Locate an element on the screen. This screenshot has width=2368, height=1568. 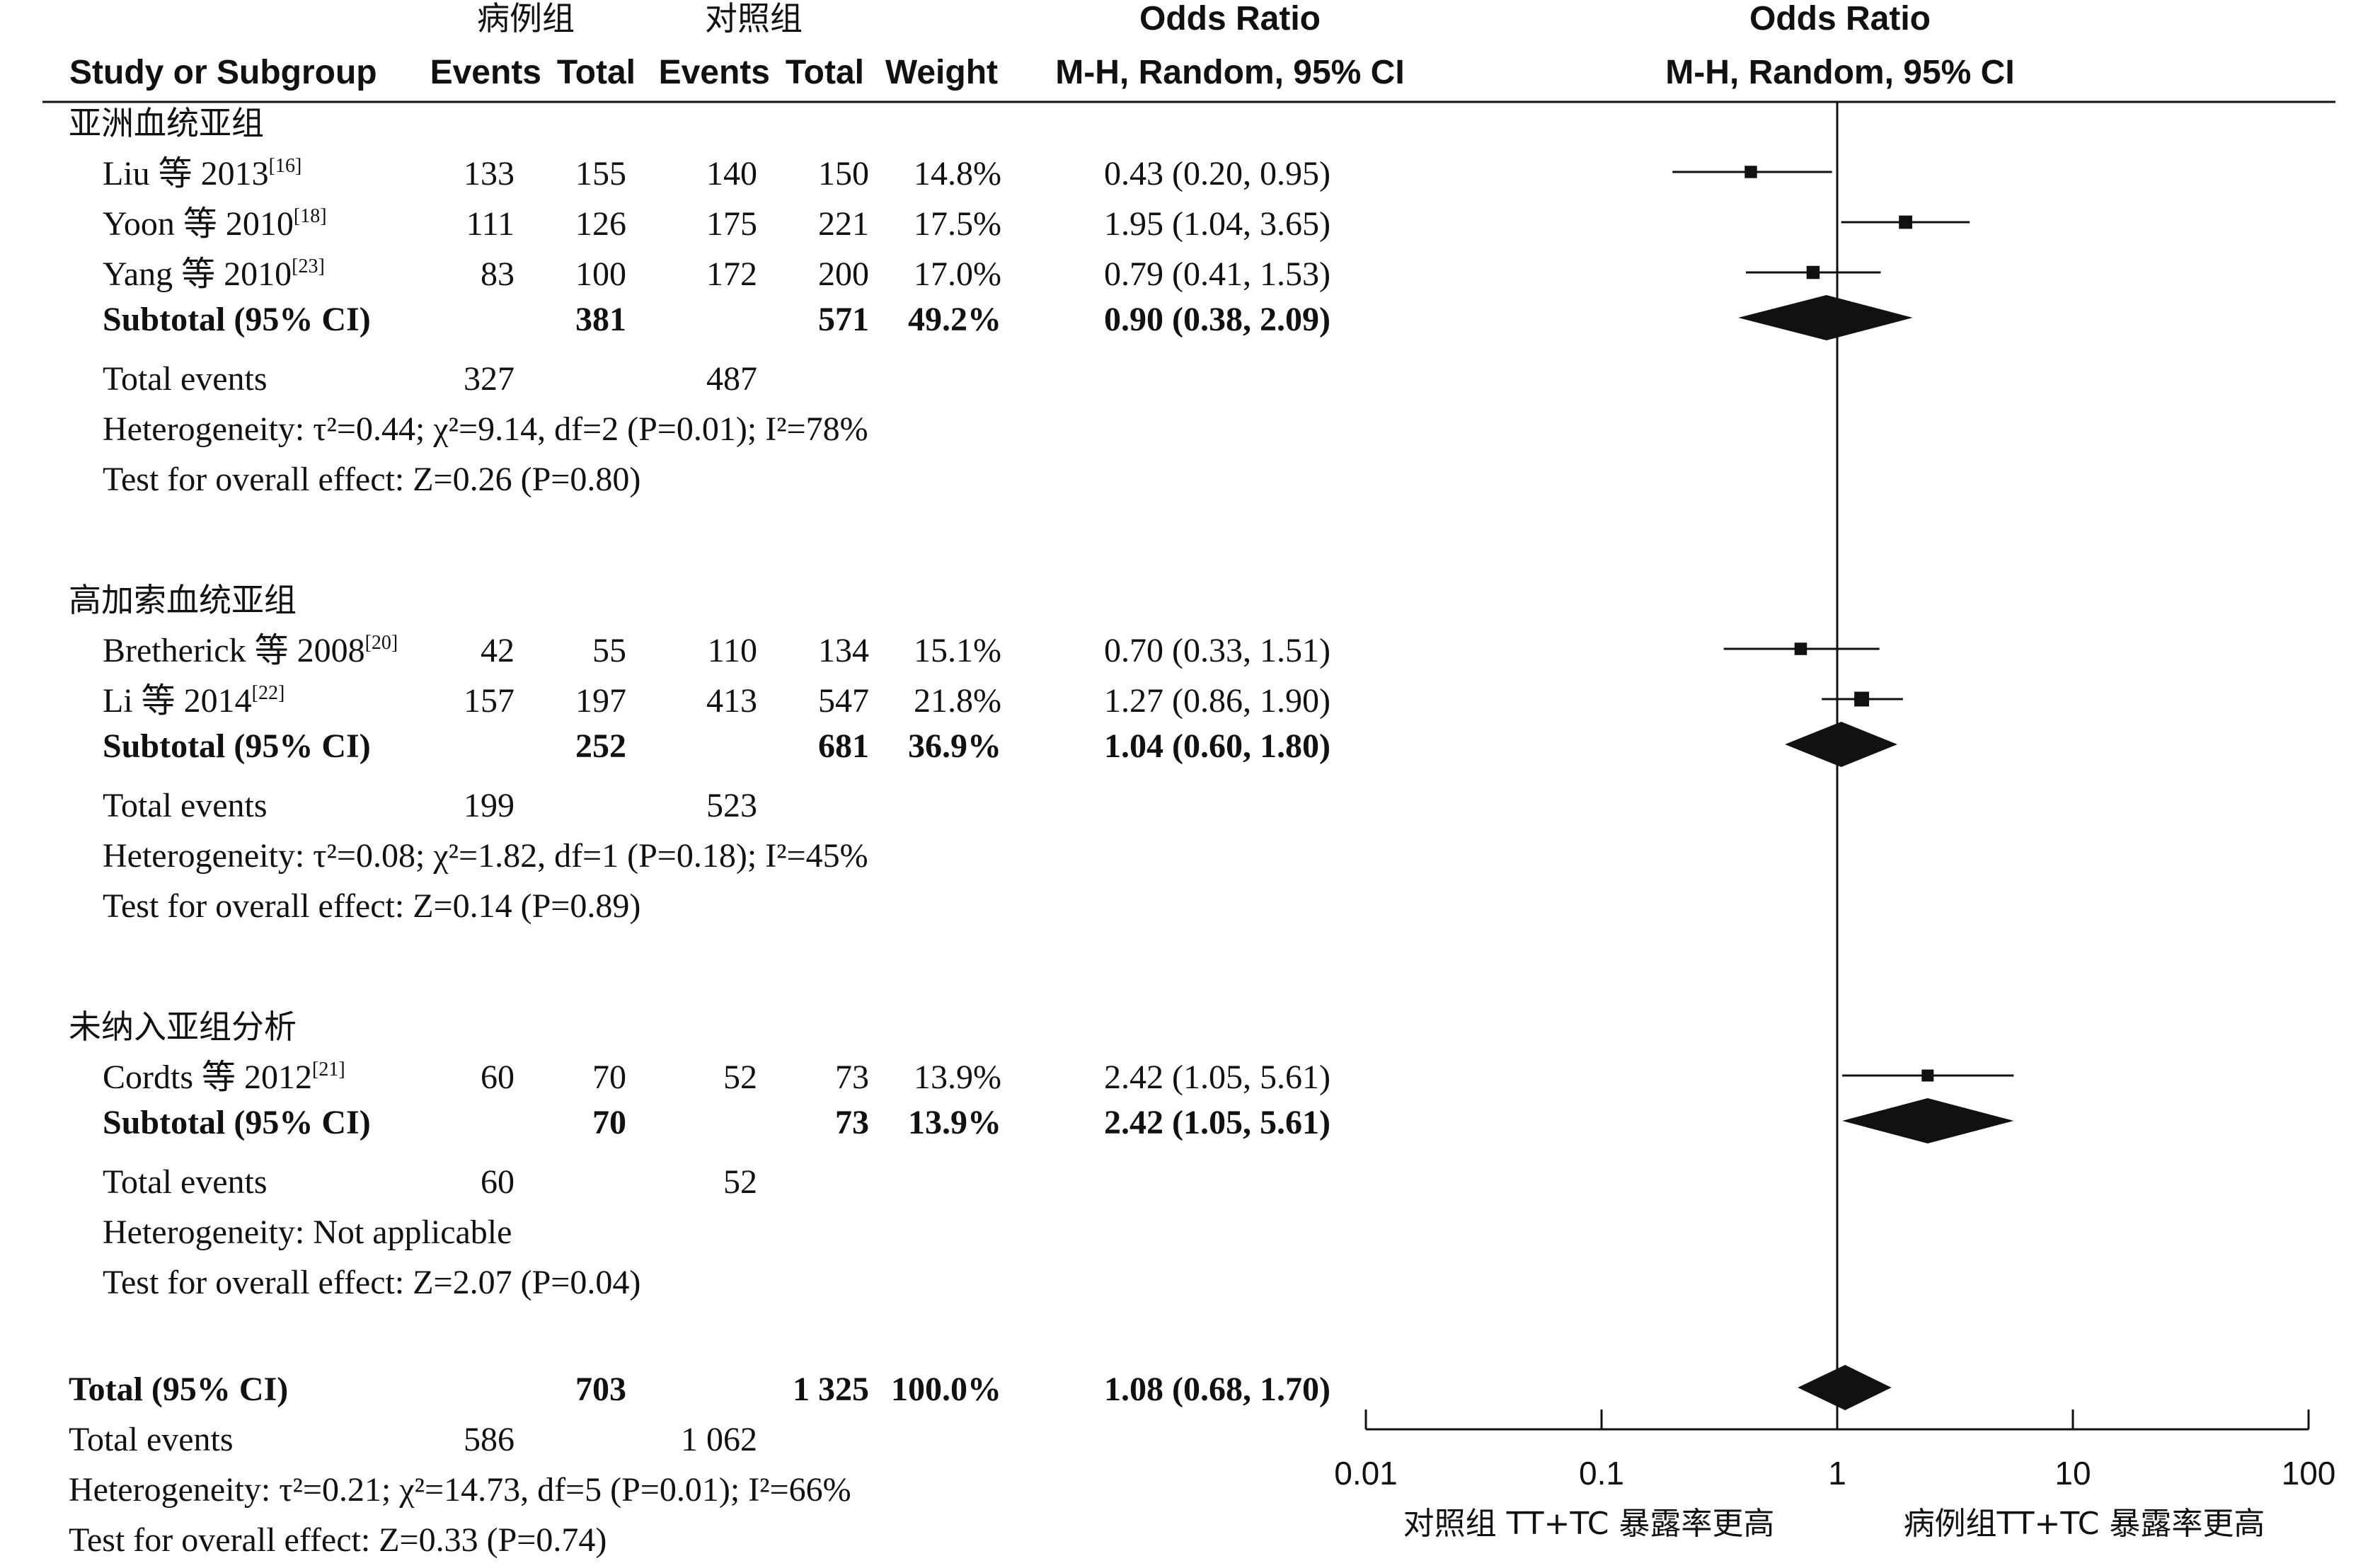
study-weight: 21.8% is located at coordinates (957, 701).